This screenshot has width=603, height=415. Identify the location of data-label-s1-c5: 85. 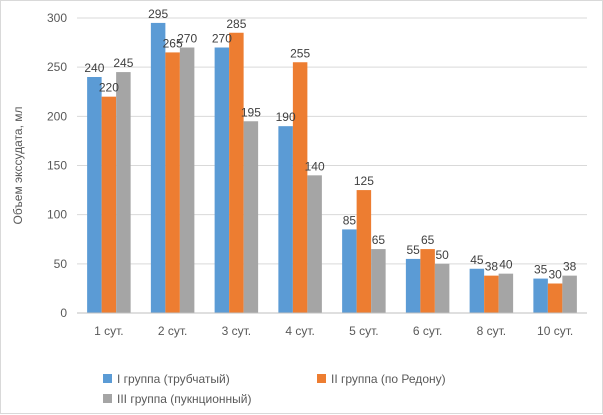
(350, 220).